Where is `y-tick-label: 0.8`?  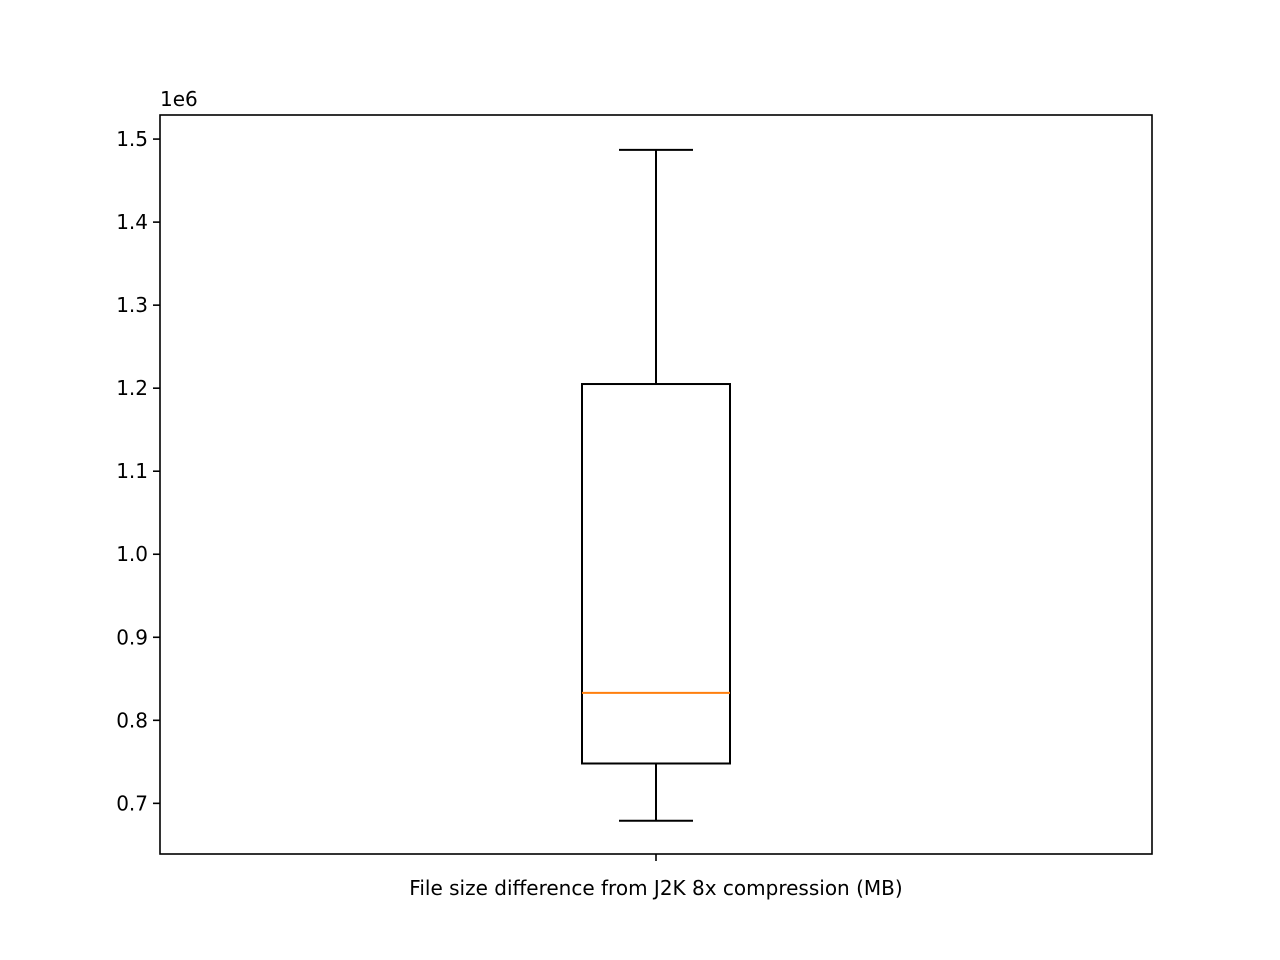
y-tick-label: 0.8 is located at coordinates (132, 720).